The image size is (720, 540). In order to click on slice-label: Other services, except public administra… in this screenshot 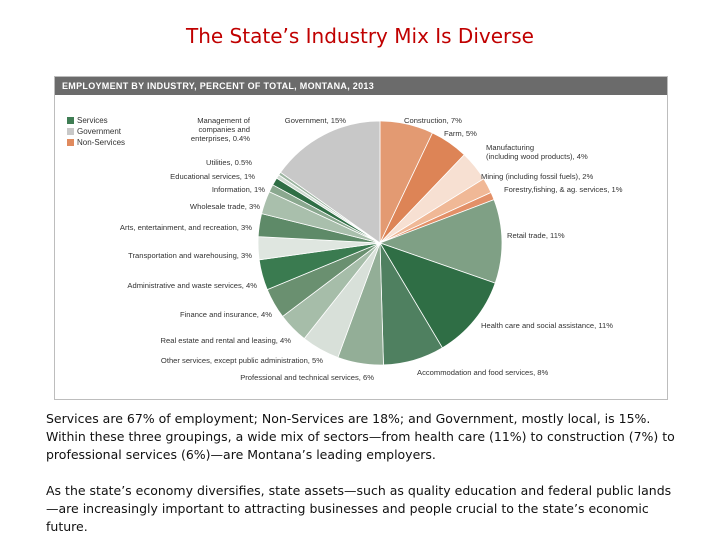, I will do `click(242, 360)`.